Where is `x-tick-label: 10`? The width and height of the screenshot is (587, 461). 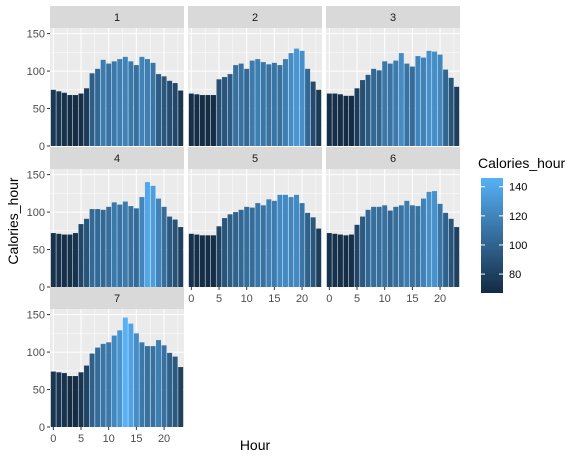 x-tick-label: 10 is located at coordinates (247, 299).